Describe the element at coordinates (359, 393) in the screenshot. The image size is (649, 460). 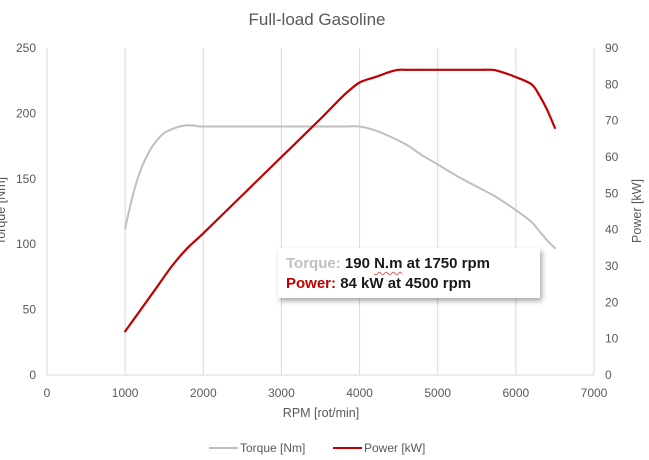
I see `x-tick-label: 4000` at that location.